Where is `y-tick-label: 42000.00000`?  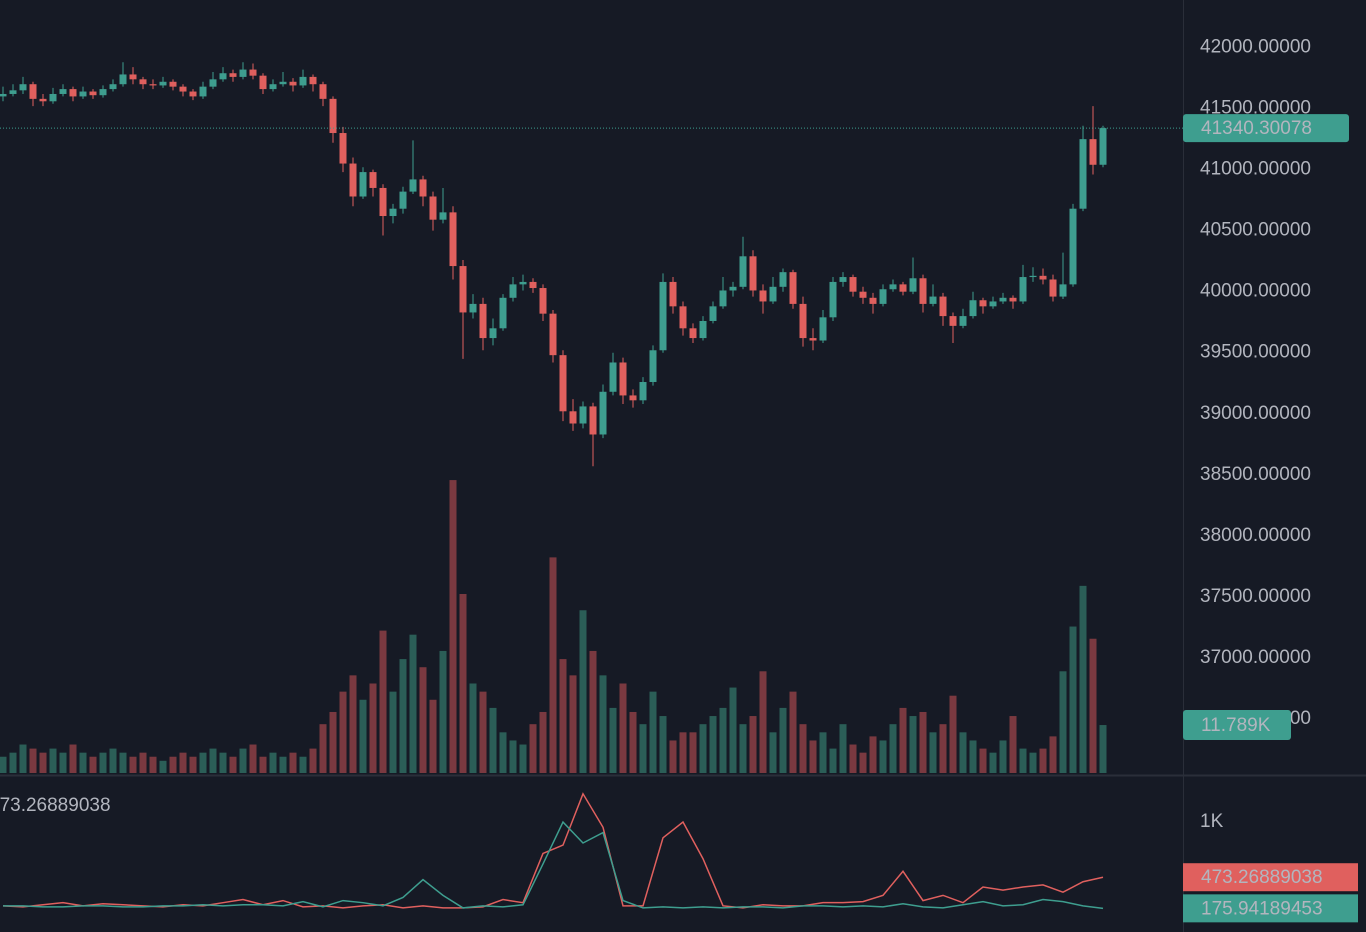 y-tick-label: 42000.00000 is located at coordinates (1255, 47).